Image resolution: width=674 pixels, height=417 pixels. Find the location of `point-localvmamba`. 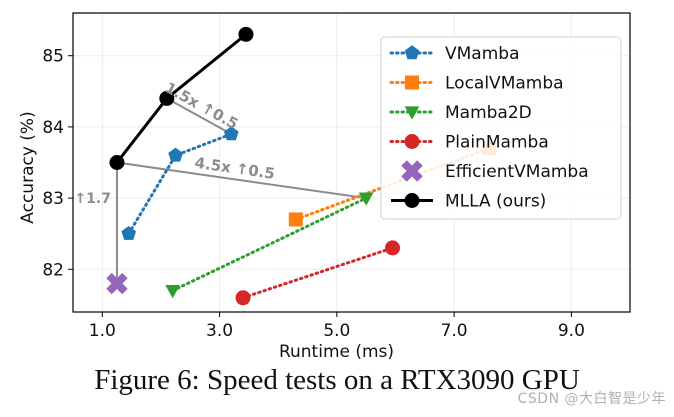

point-localvmamba is located at coordinates (295, 219).